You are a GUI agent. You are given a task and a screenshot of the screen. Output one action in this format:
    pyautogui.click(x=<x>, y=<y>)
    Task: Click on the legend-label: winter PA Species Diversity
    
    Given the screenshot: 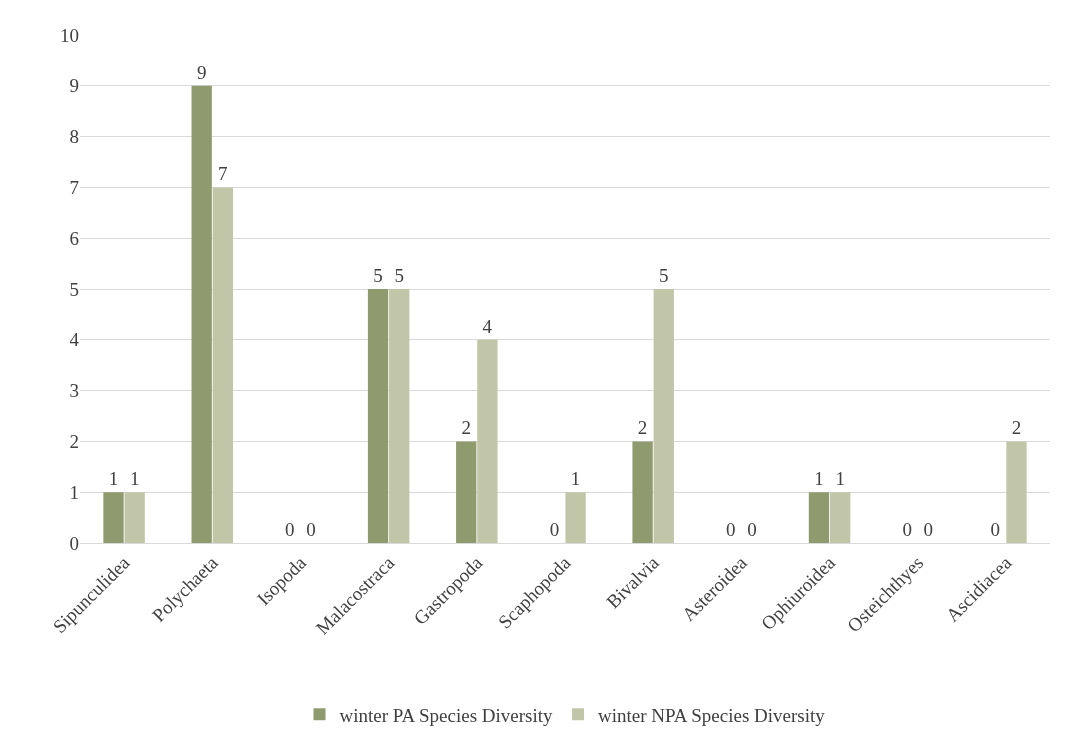 What is the action you would take?
    pyautogui.click(x=446, y=715)
    